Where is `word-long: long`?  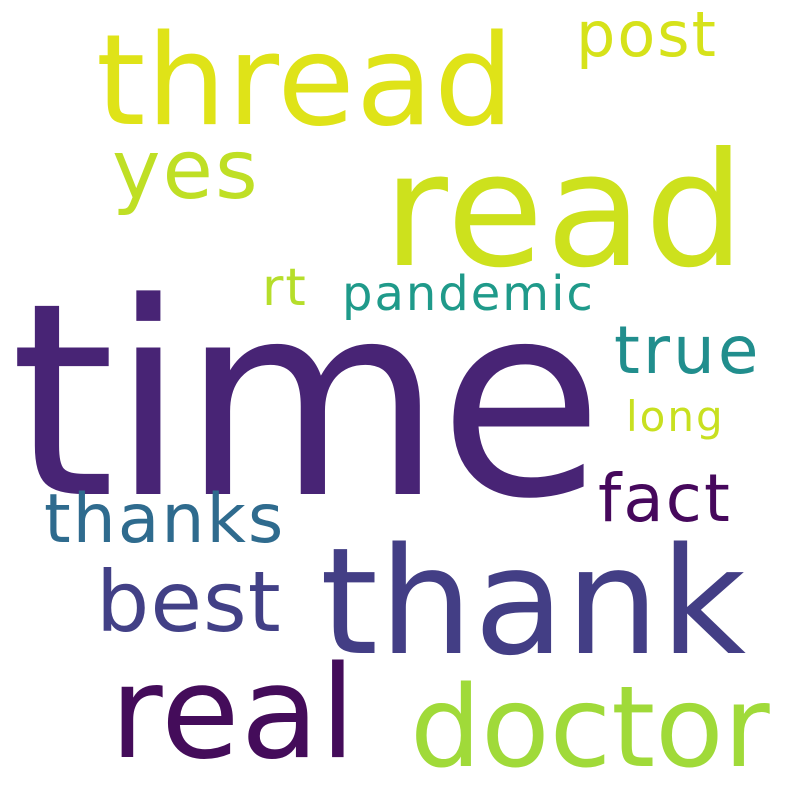 word-long: long is located at coordinates (675, 416).